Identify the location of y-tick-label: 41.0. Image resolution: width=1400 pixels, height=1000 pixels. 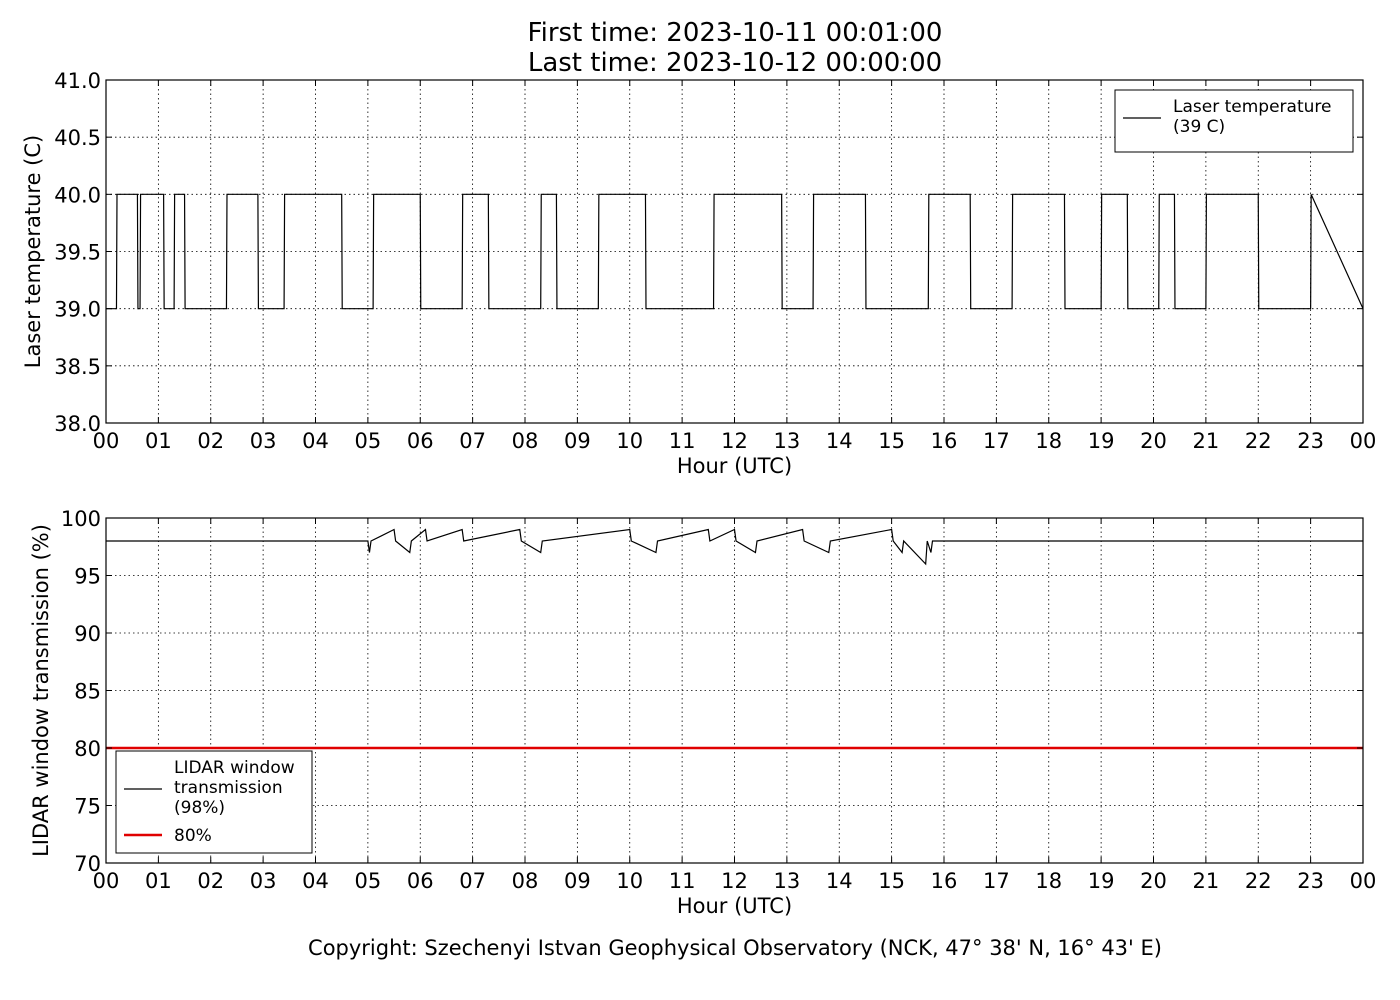
(77, 81).